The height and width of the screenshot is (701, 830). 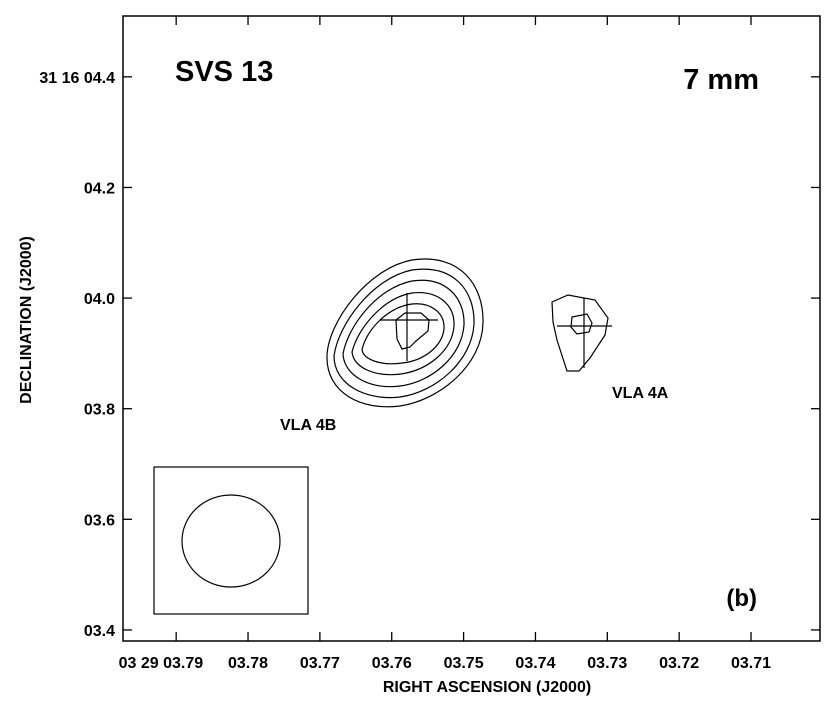 I want to click on y-tick-labels: 31 16 04.4 04.2 04.0 03.8 03.6 03.4, so click(x=77, y=355).